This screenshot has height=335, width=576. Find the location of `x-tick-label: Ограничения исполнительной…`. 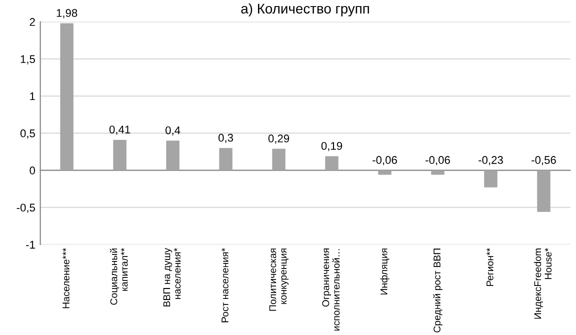

x-tick-label: Ограничения исполнительной… is located at coordinates (331, 289).